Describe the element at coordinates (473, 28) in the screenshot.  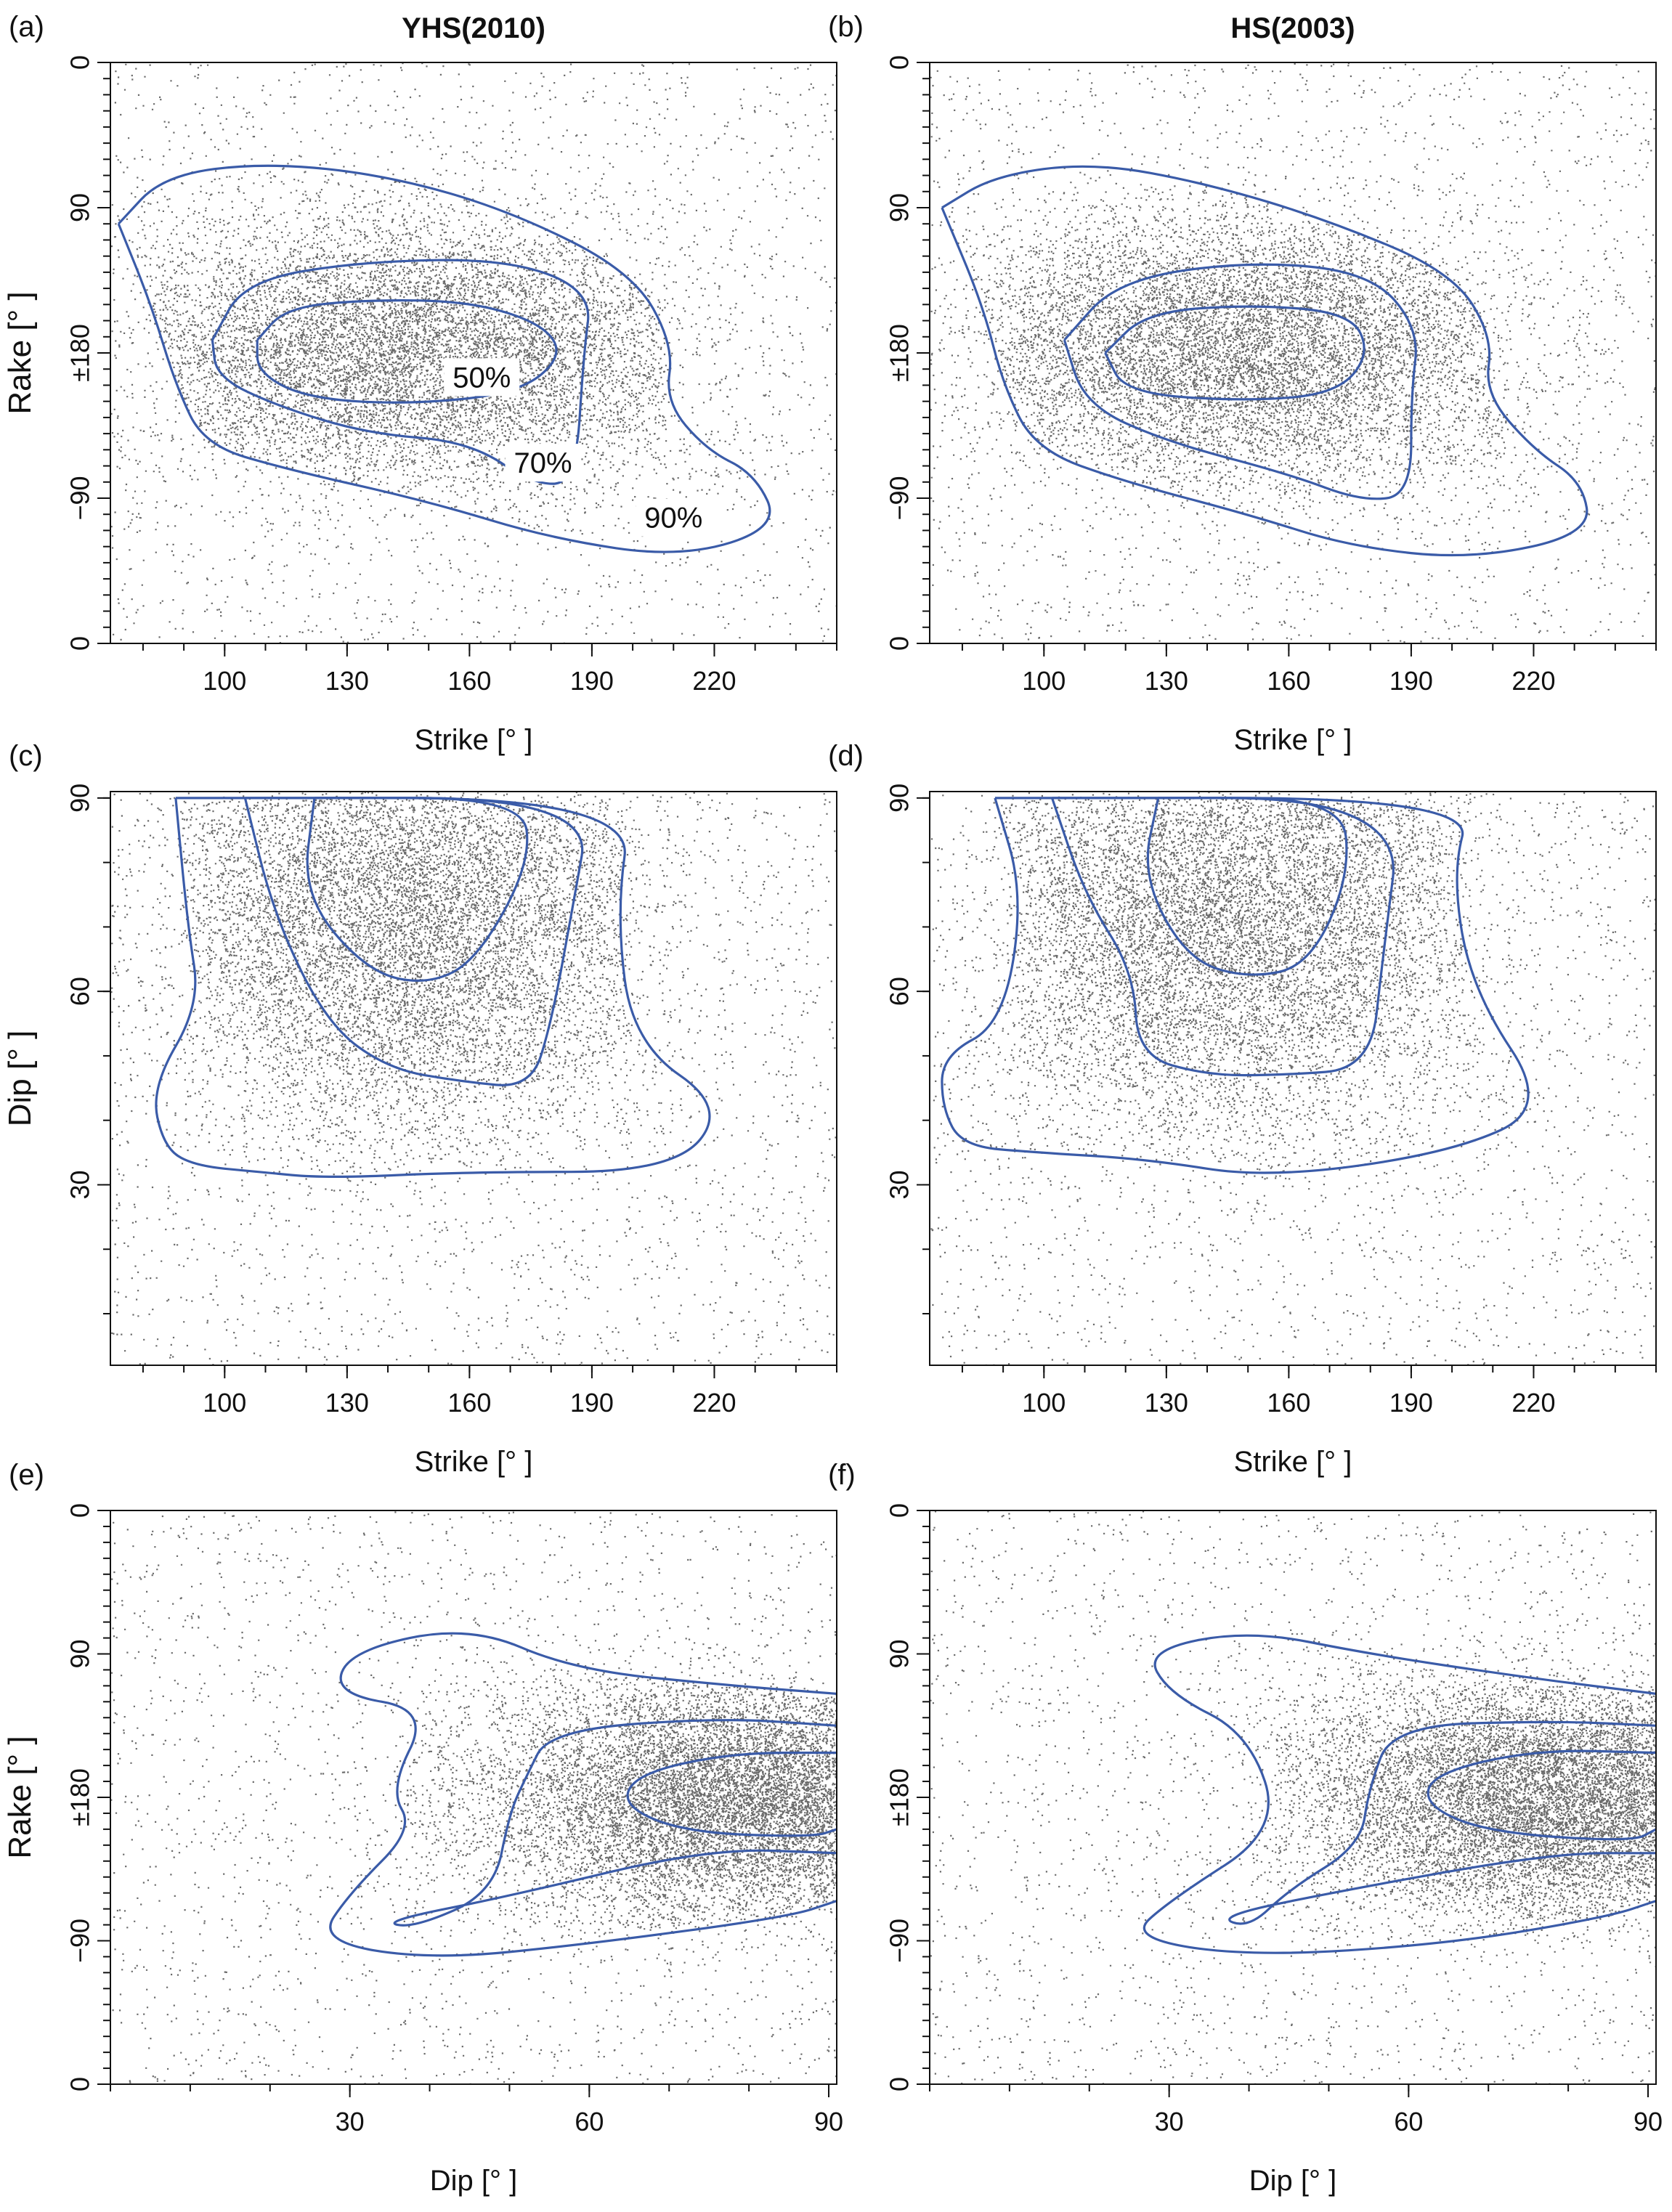
I see `panel-title: YHS(2010)` at that location.